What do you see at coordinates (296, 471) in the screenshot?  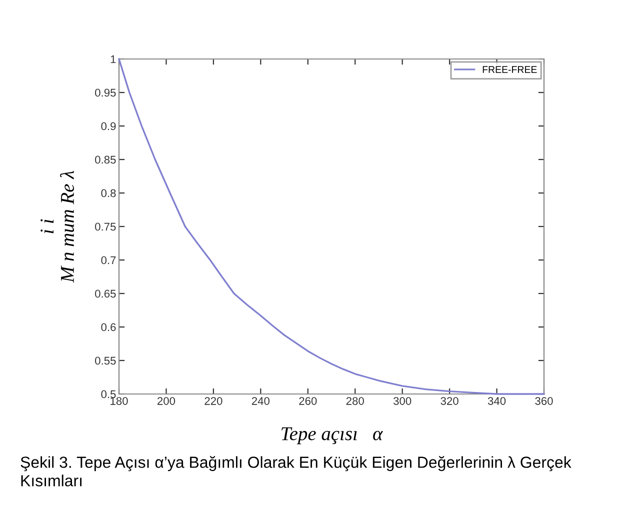 I see `text: Şekil 3. Tepe Açısı α’ya Bağımlı Olarak En Küçük Eigen Değerlerinin λ Gerçek Kısımları` at bounding box center [296, 471].